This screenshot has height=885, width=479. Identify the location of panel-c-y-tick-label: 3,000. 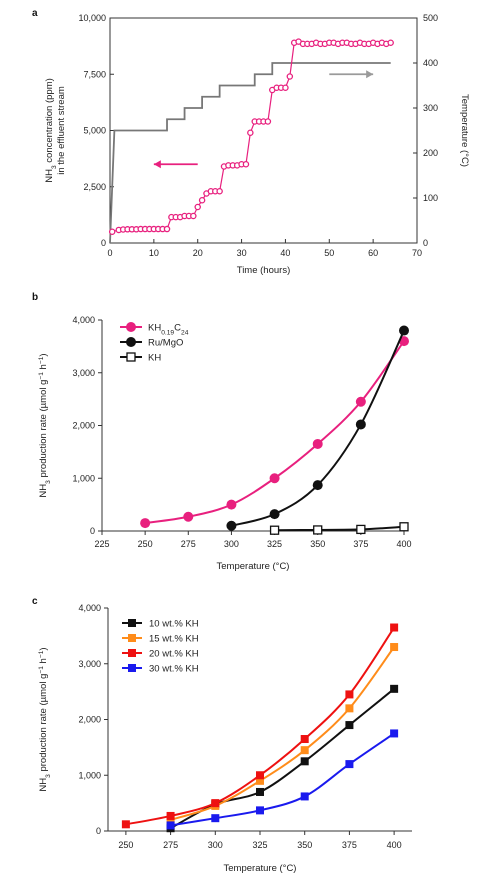
(89, 664).